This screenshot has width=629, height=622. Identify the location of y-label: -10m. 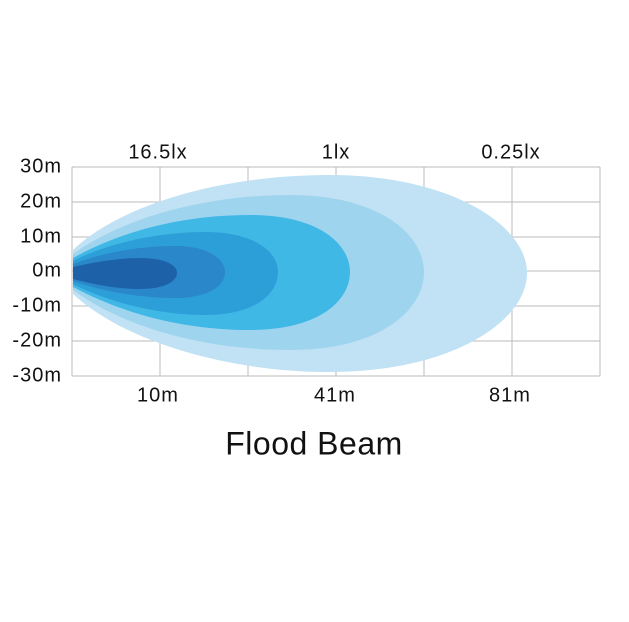
(37, 305).